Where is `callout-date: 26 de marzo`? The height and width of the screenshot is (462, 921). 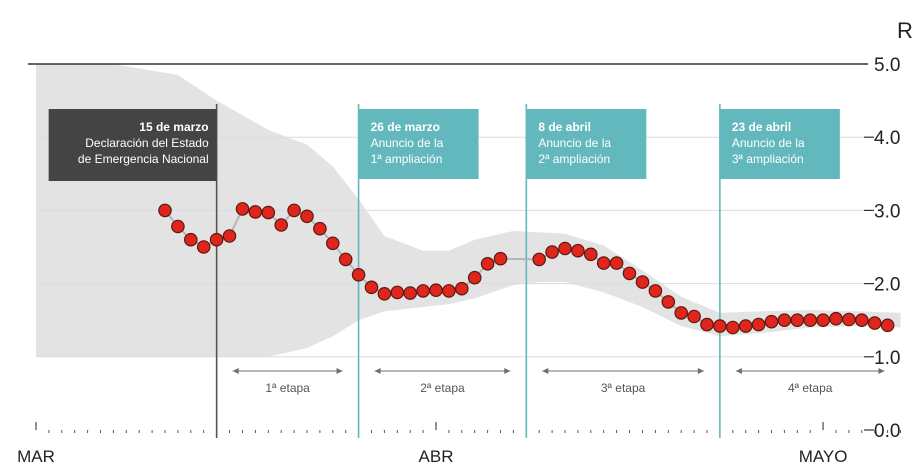
callout-date: 26 de marzo is located at coordinates (405, 127).